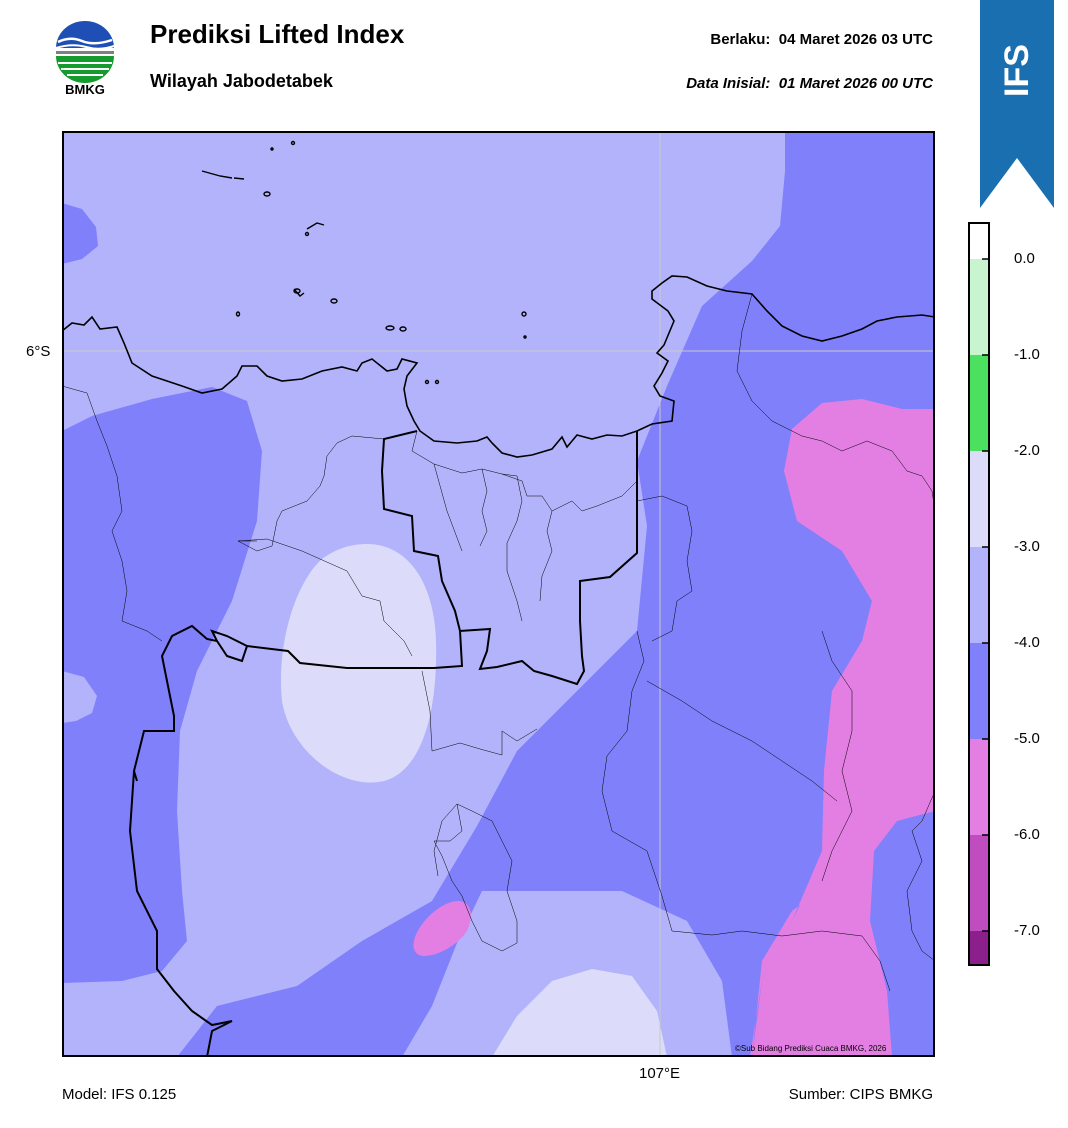 The image size is (1068, 1128). I want to click on contour-band-4-5-west, so click(162, 685).